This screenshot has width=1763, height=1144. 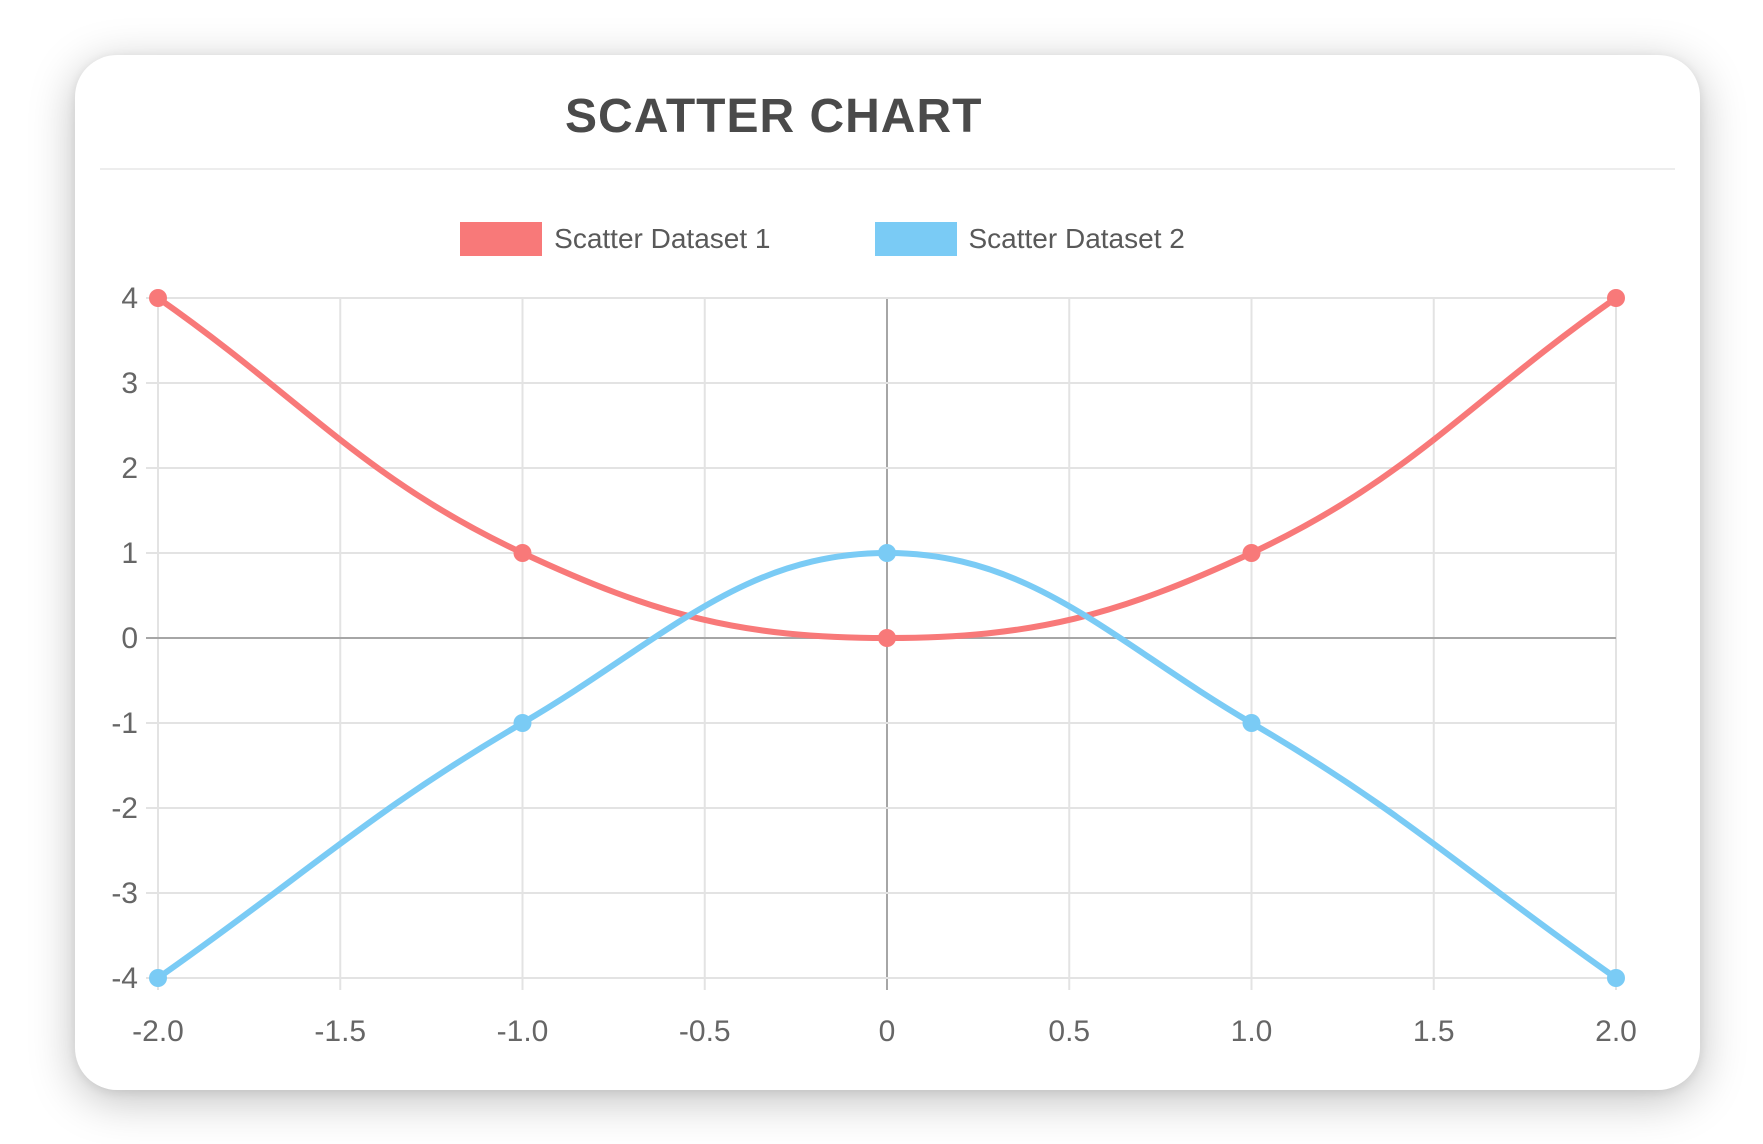 What do you see at coordinates (1252, 1031) in the screenshot?
I see `x-tick-label: 1.0` at bounding box center [1252, 1031].